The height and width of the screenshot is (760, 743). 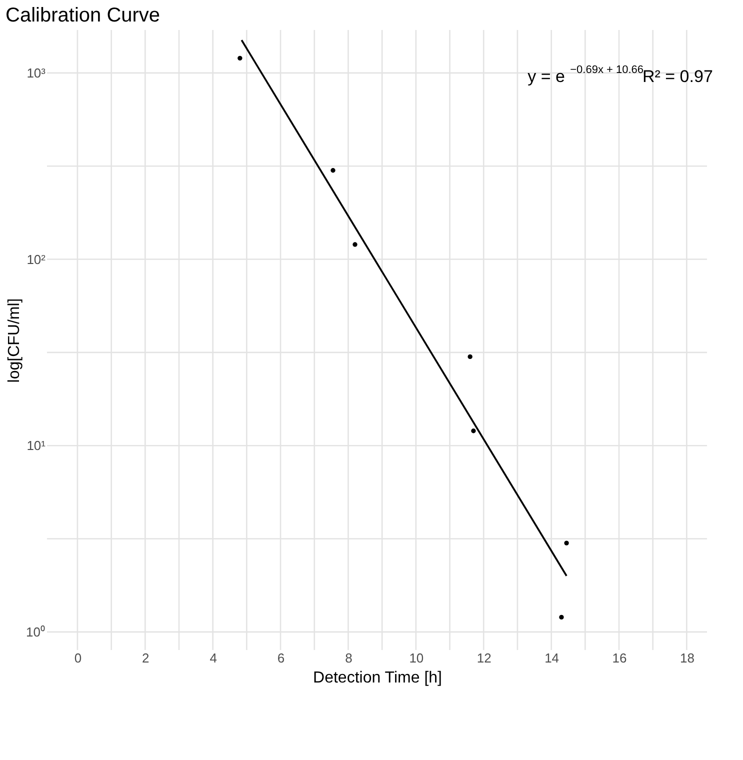 I want to click on x-tick-label: 4, so click(x=213, y=658).